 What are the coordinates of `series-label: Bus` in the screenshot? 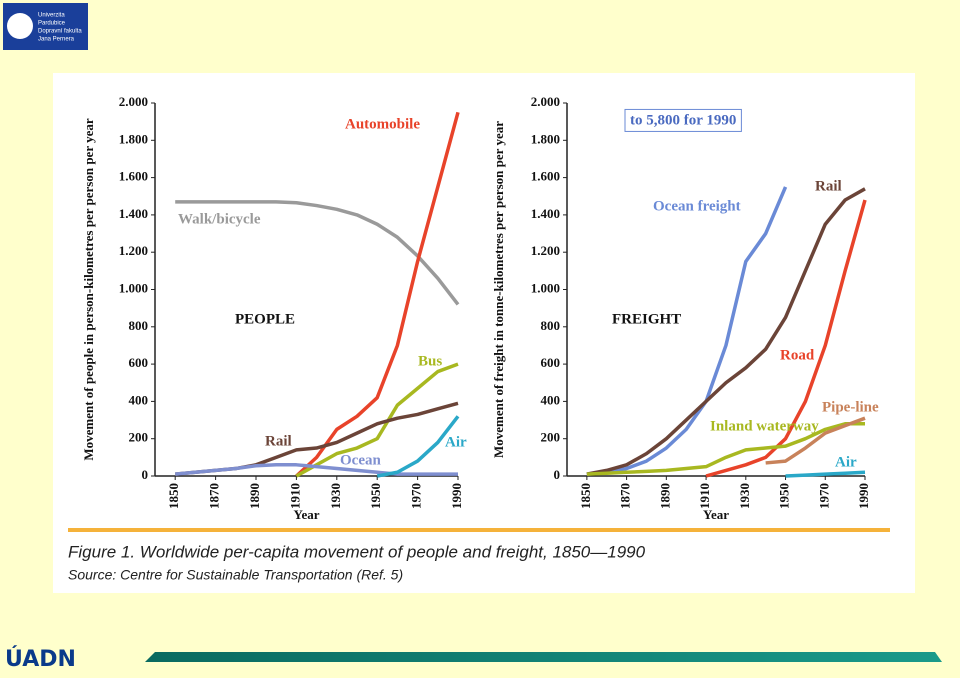 It's located at (430, 361).